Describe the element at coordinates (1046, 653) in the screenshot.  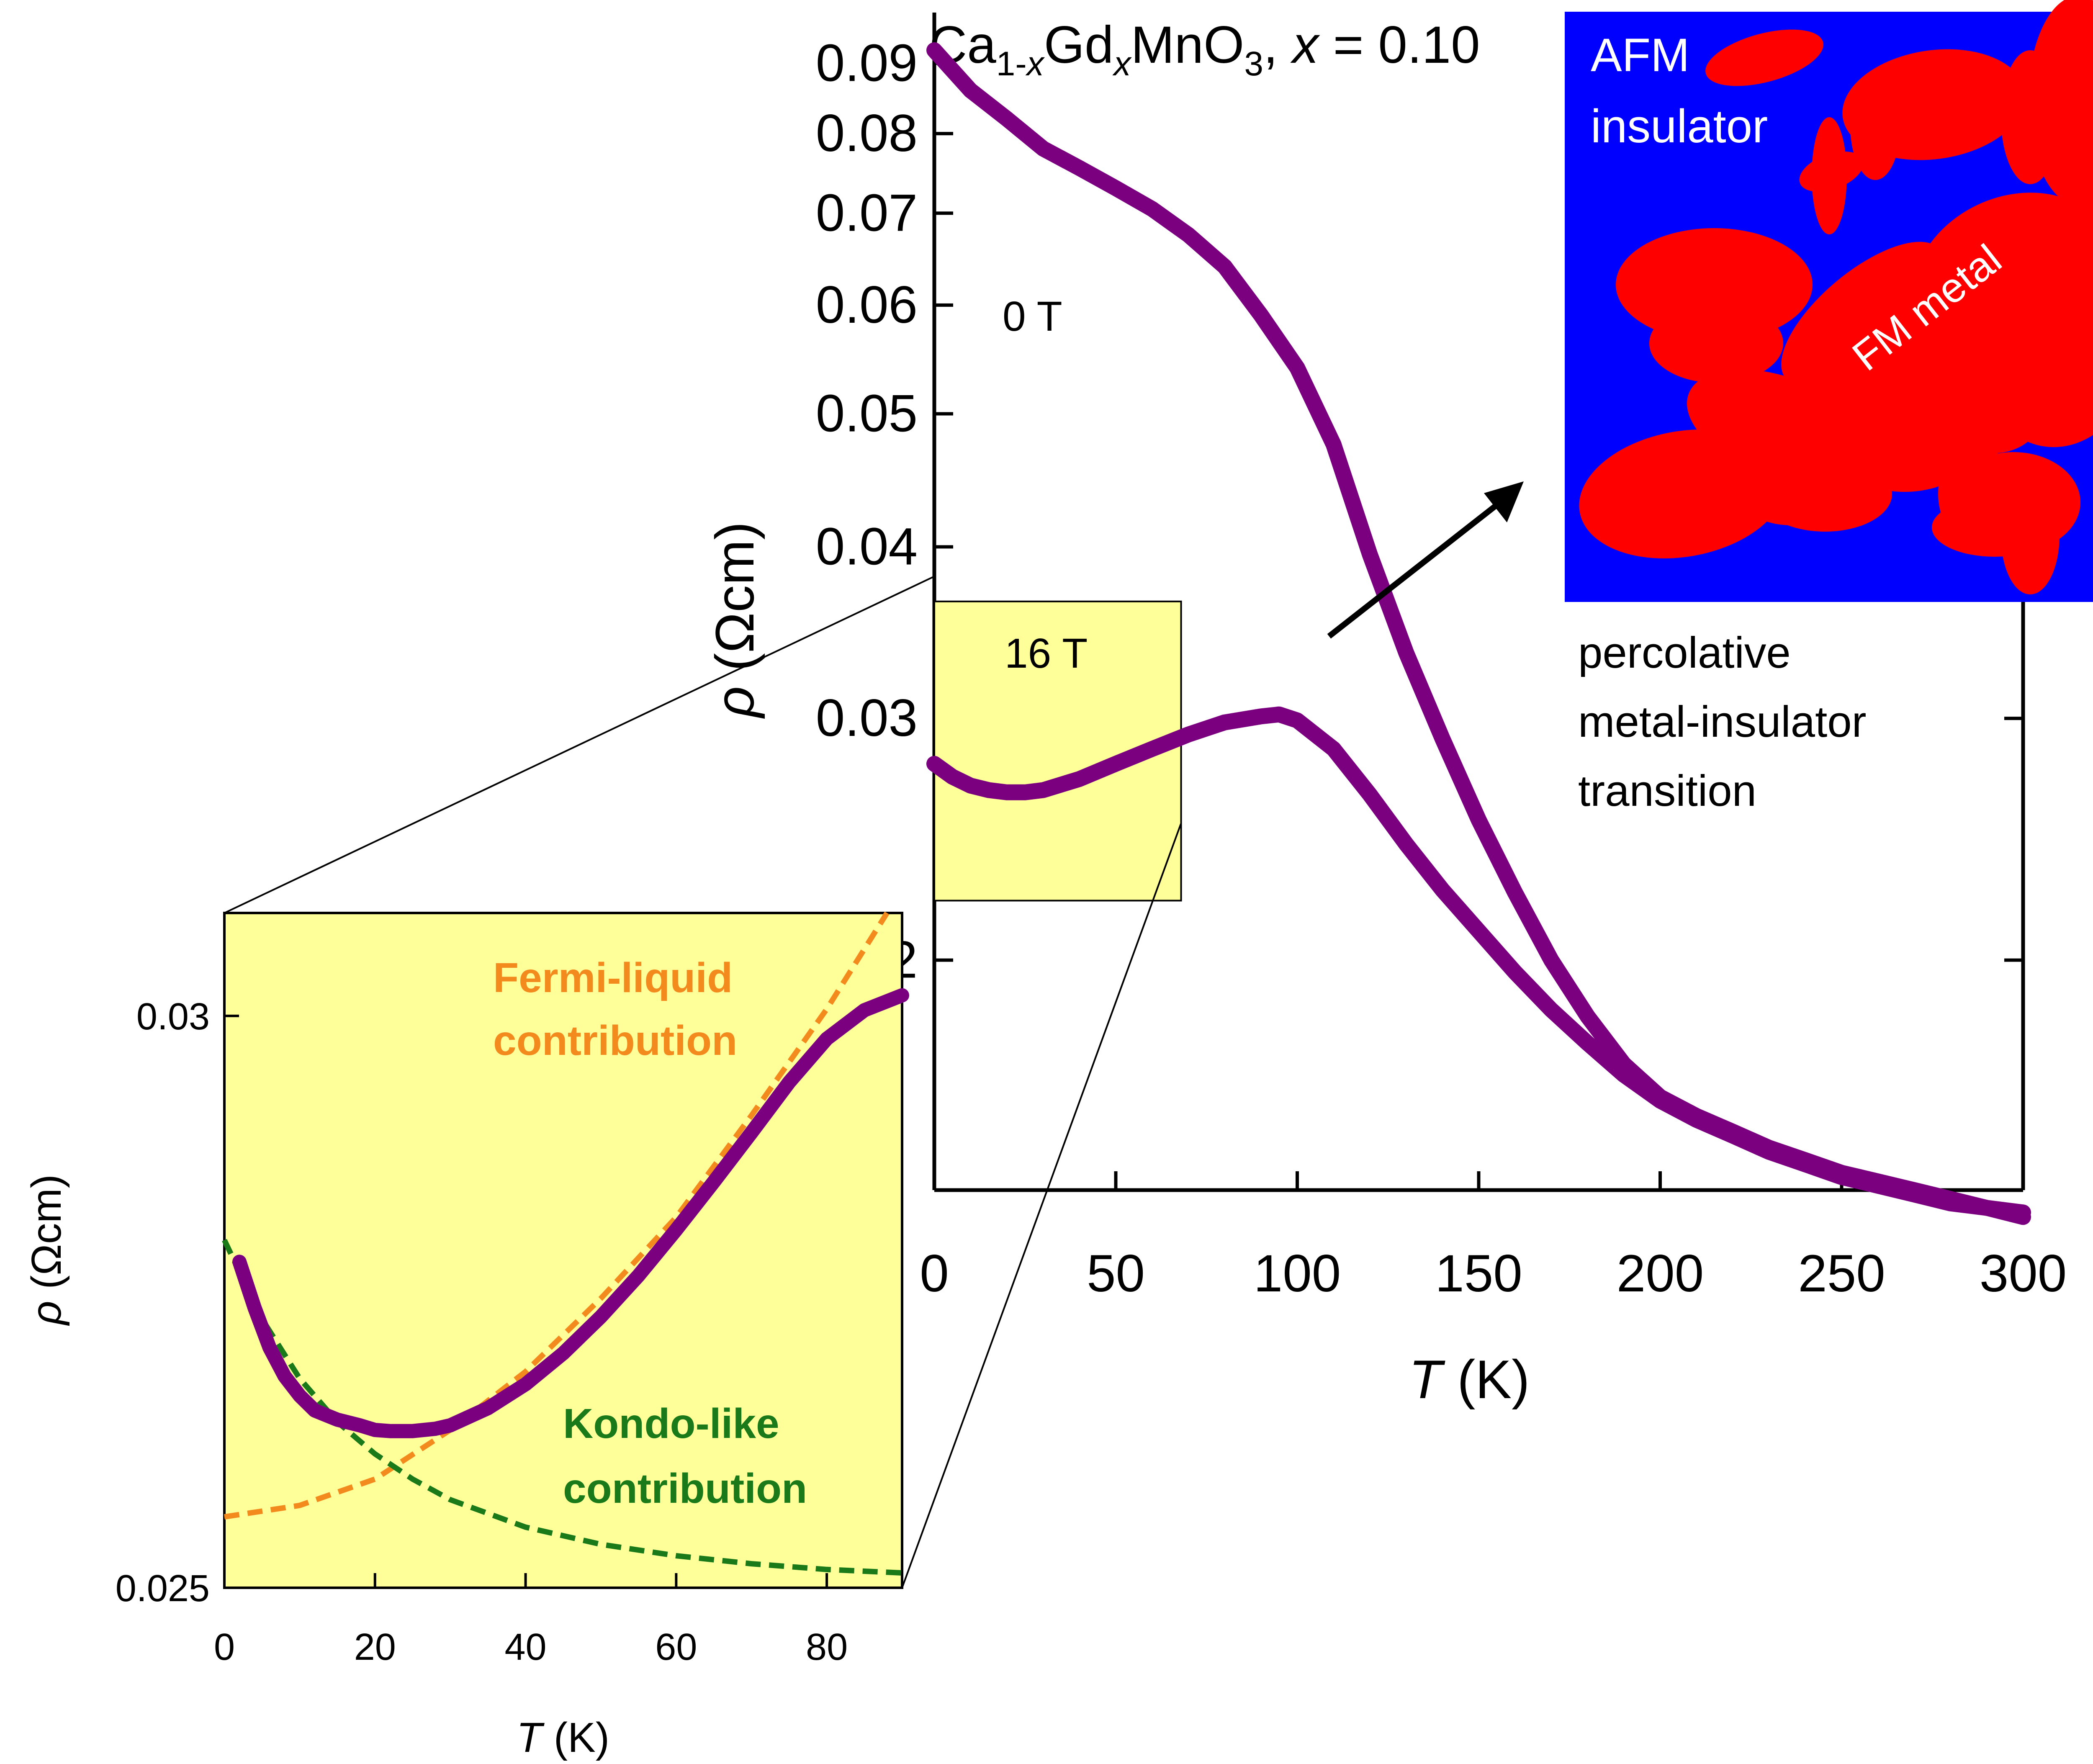
I see `label-16T: 16 T` at that location.